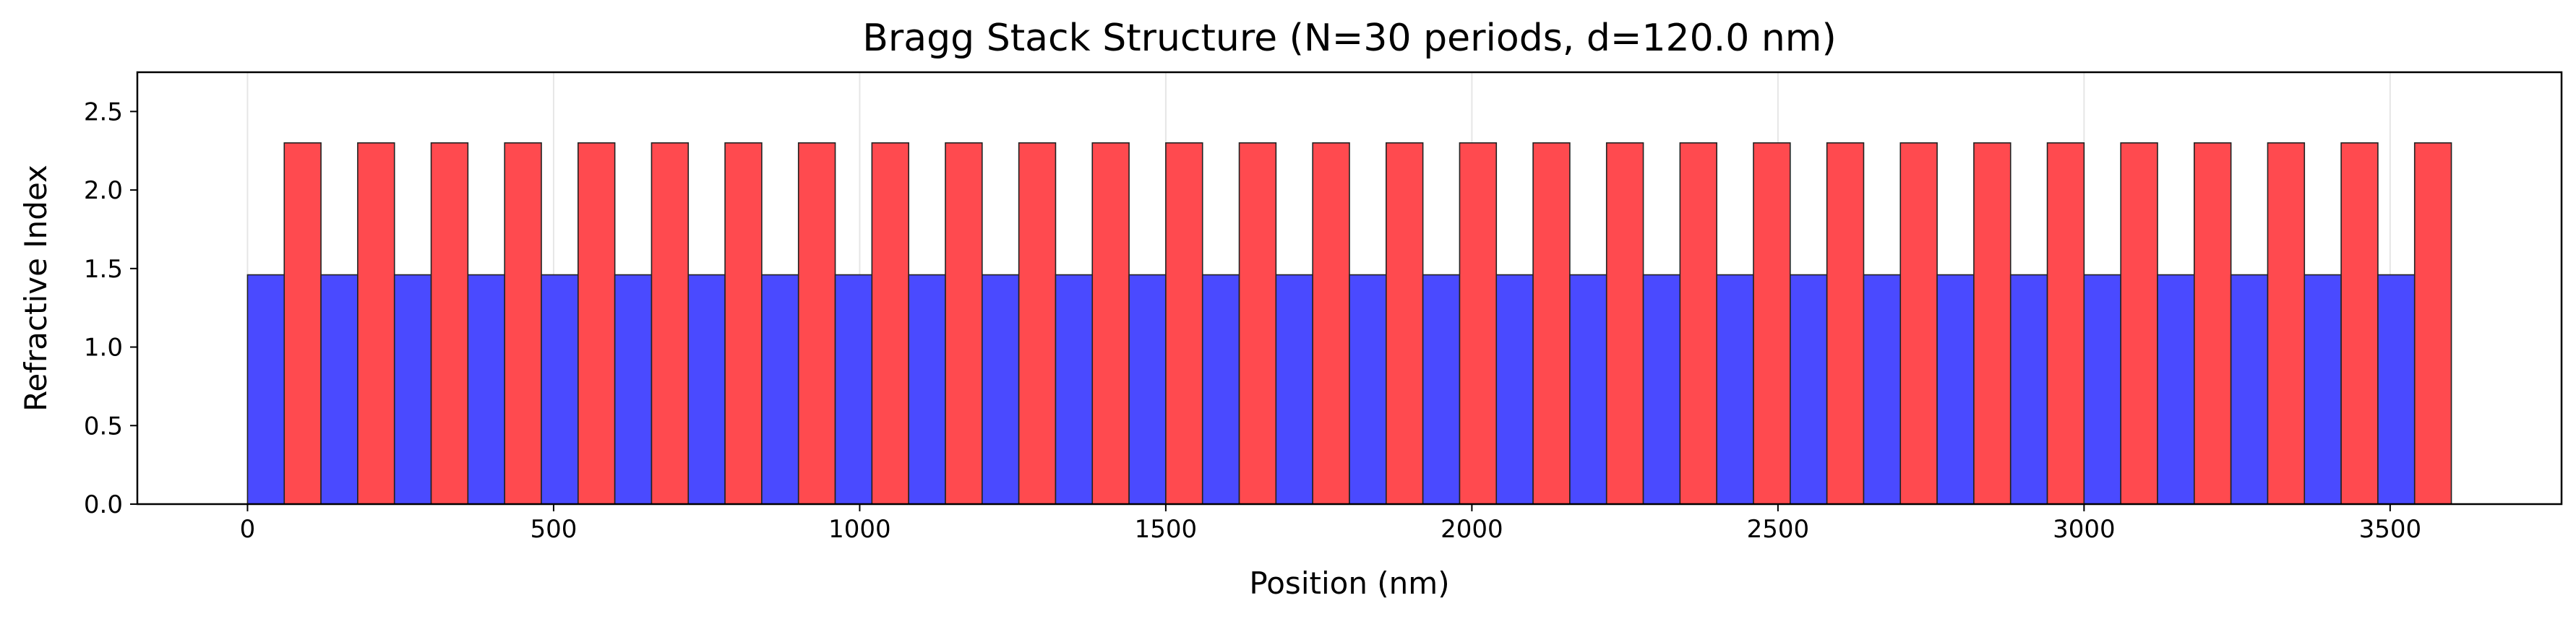  I want to click on x-tick-label: 2500, so click(1779, 529).